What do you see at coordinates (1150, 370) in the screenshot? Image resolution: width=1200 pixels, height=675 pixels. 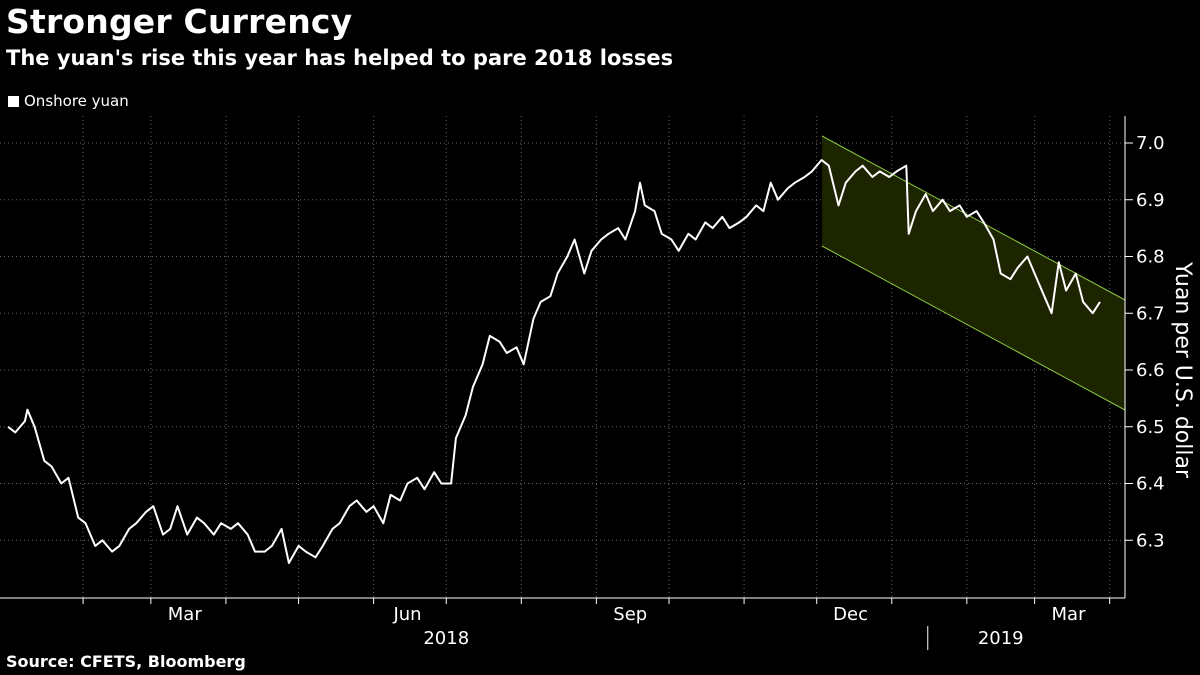 I see `y-tick-label: 6.6` at bounding box center [1150, 370].